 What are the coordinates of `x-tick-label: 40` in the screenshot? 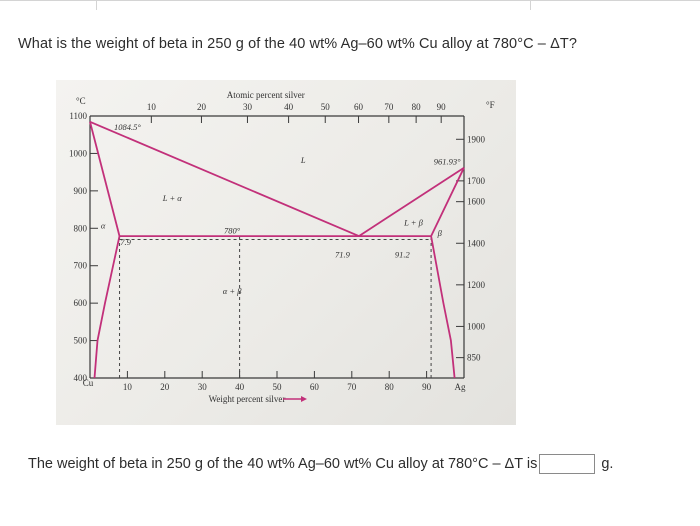 It's located at (240, 387).